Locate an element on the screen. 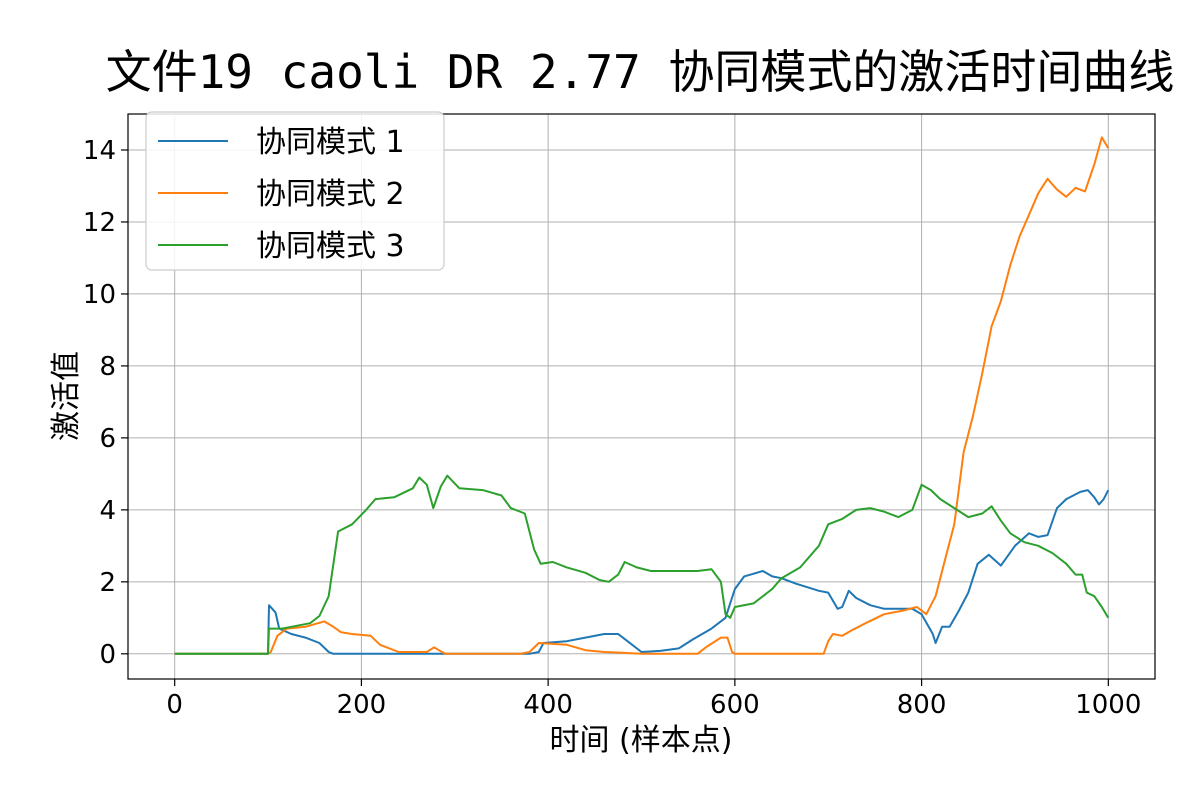 The image size is (1200, 800). x-tick-label: 0 is located at coordinates (174, 705).